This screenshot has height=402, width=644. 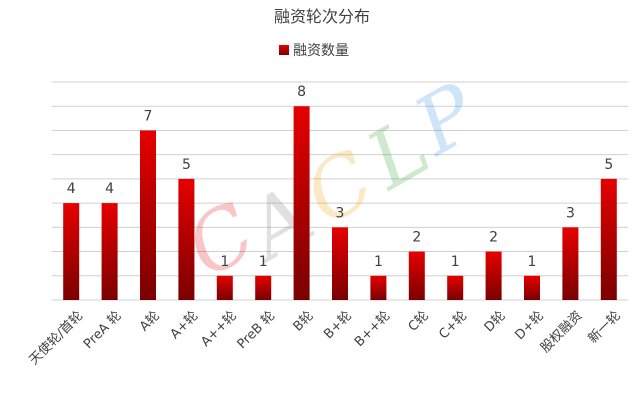 What do you see at coordinates (604, 327) in the screenshot?
I see `x-tick-label: 新一轮` at bounding box center [604, 327].